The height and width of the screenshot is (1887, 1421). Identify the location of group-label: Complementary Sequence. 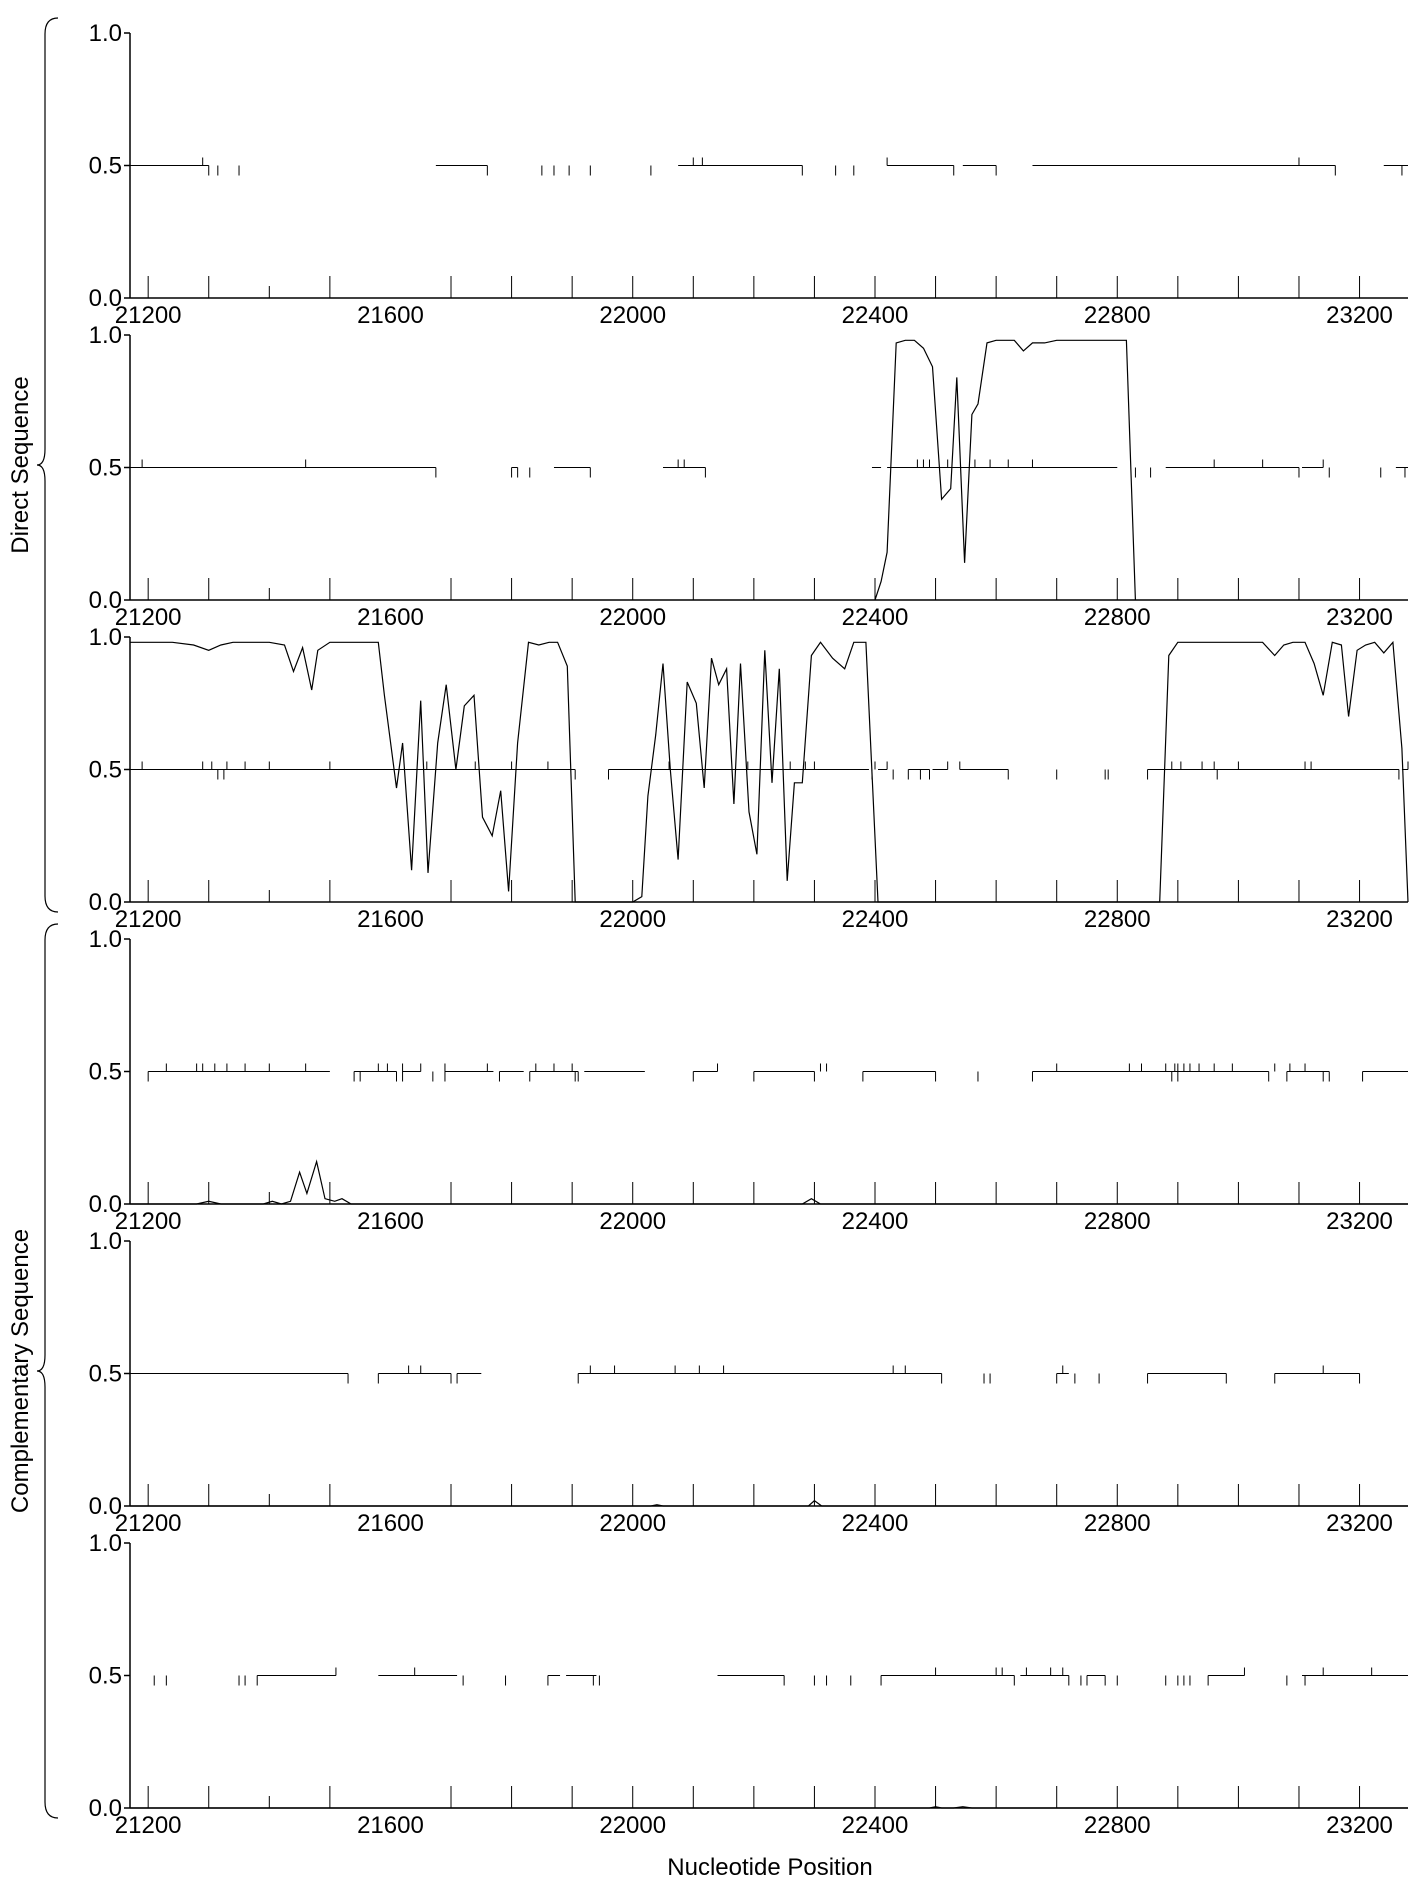
(20, 1371).